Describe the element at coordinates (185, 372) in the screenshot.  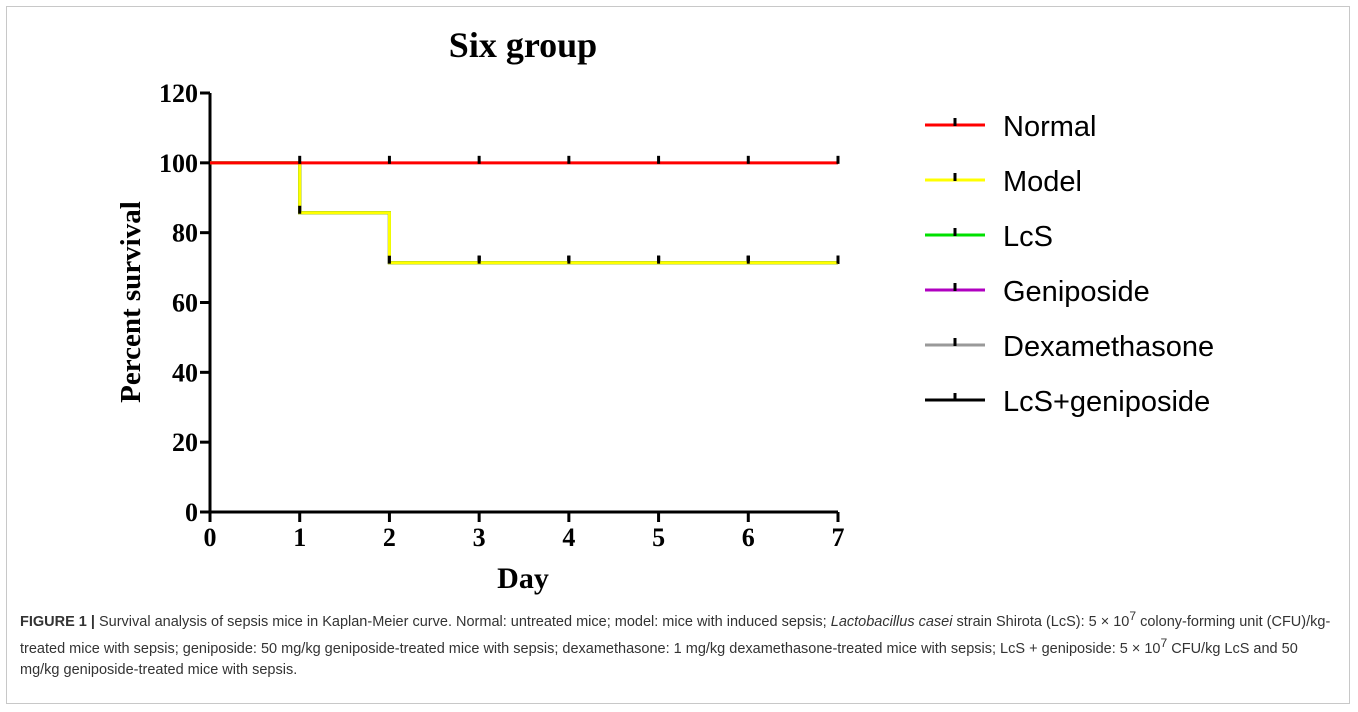
I see `y-tick-label: 40` at that location.